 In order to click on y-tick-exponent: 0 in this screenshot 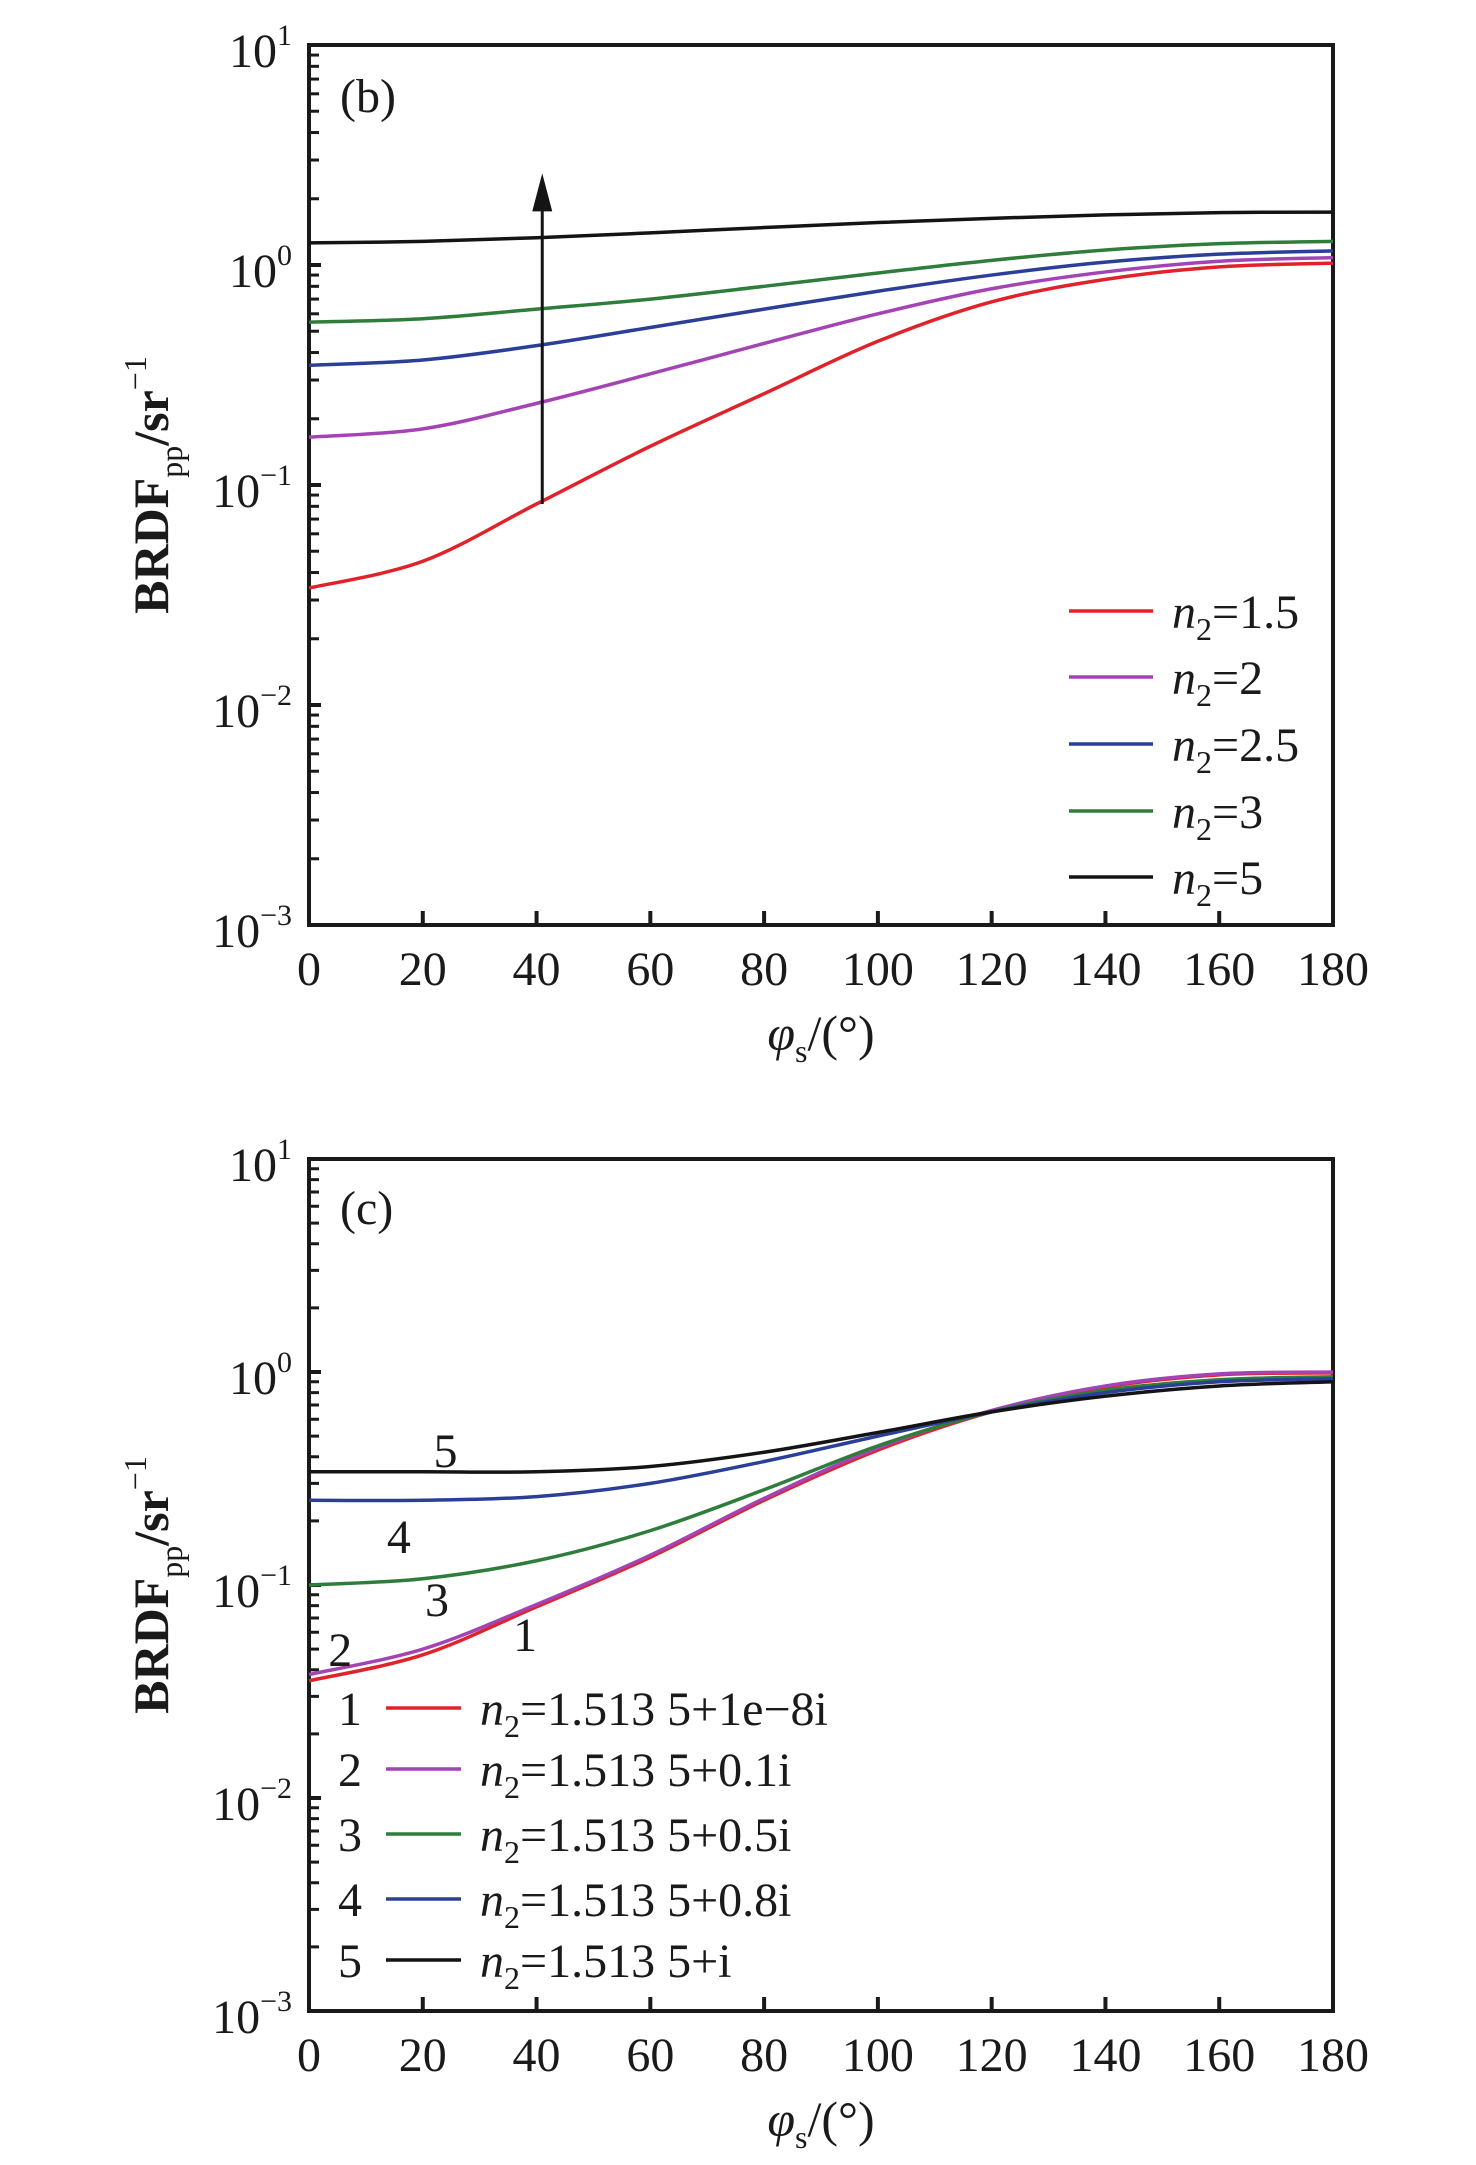, I will do `click(284, 255)`.